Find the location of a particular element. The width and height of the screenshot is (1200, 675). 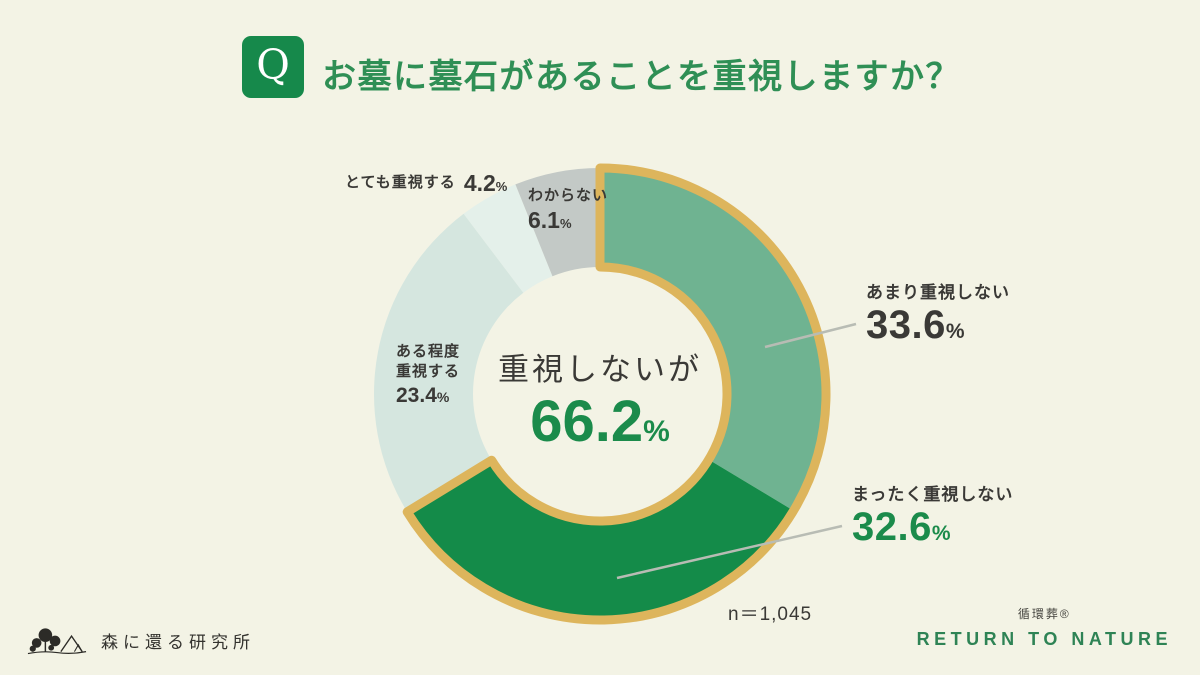

callout-amari-juushishinai: あまり重視しない 33.6% is located at coordinates (938, 315).